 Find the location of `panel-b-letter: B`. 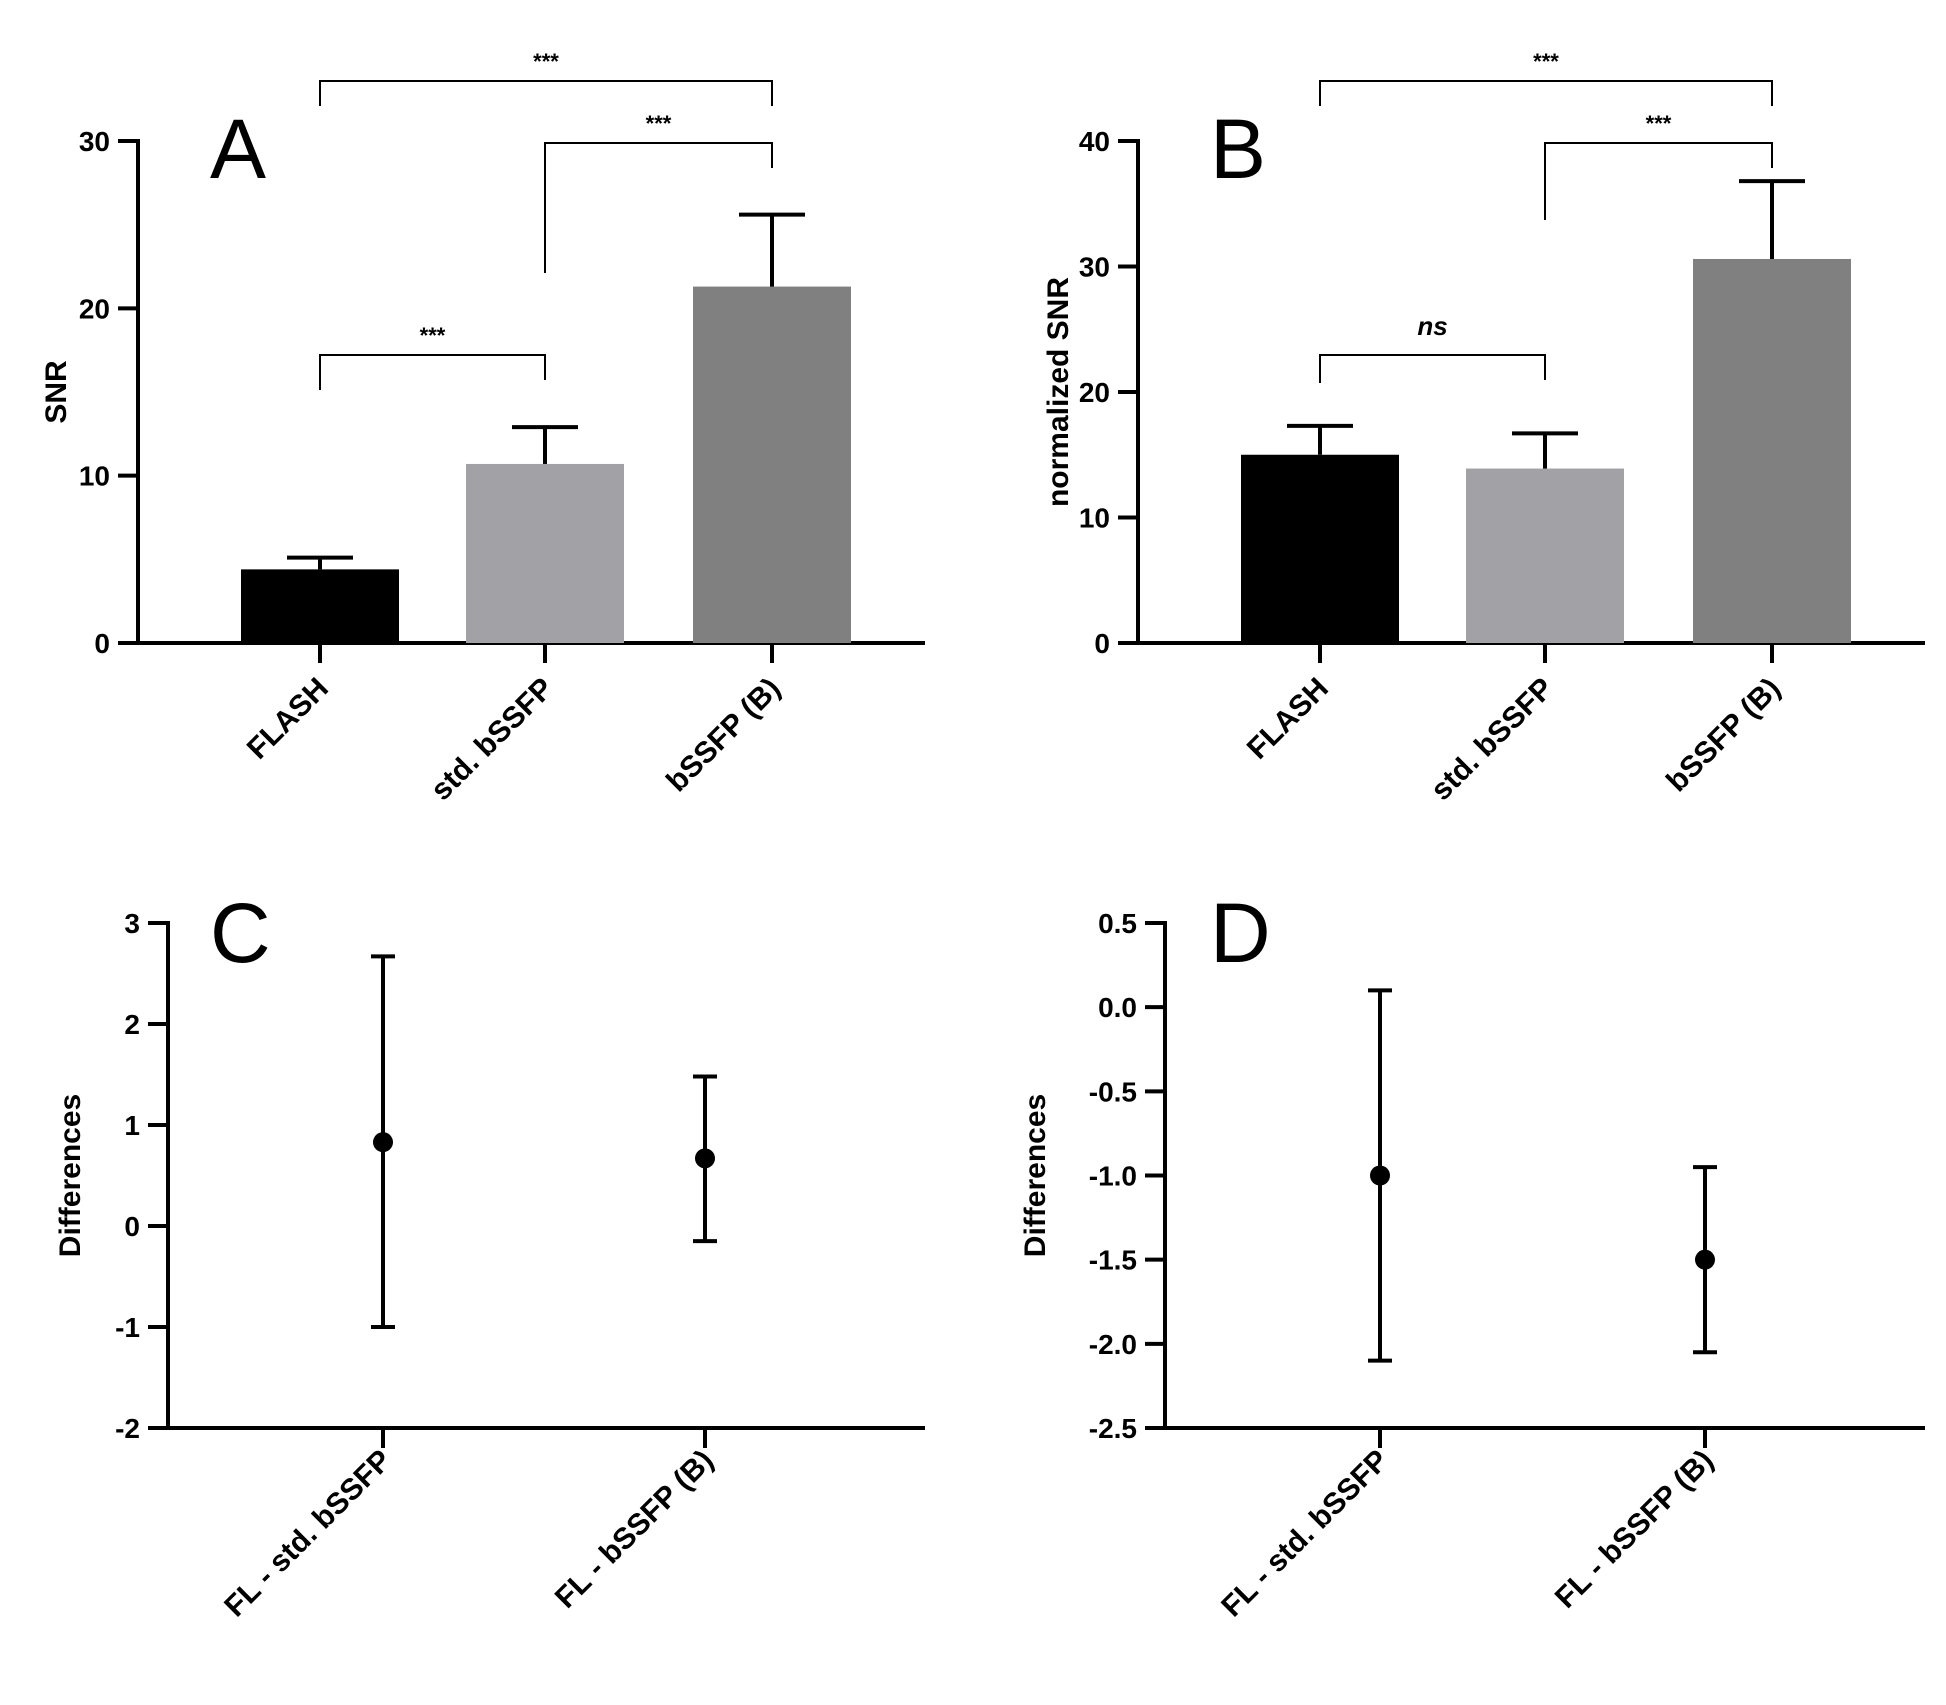

panel-b-letter: B is located at coordinates (1238, 149).